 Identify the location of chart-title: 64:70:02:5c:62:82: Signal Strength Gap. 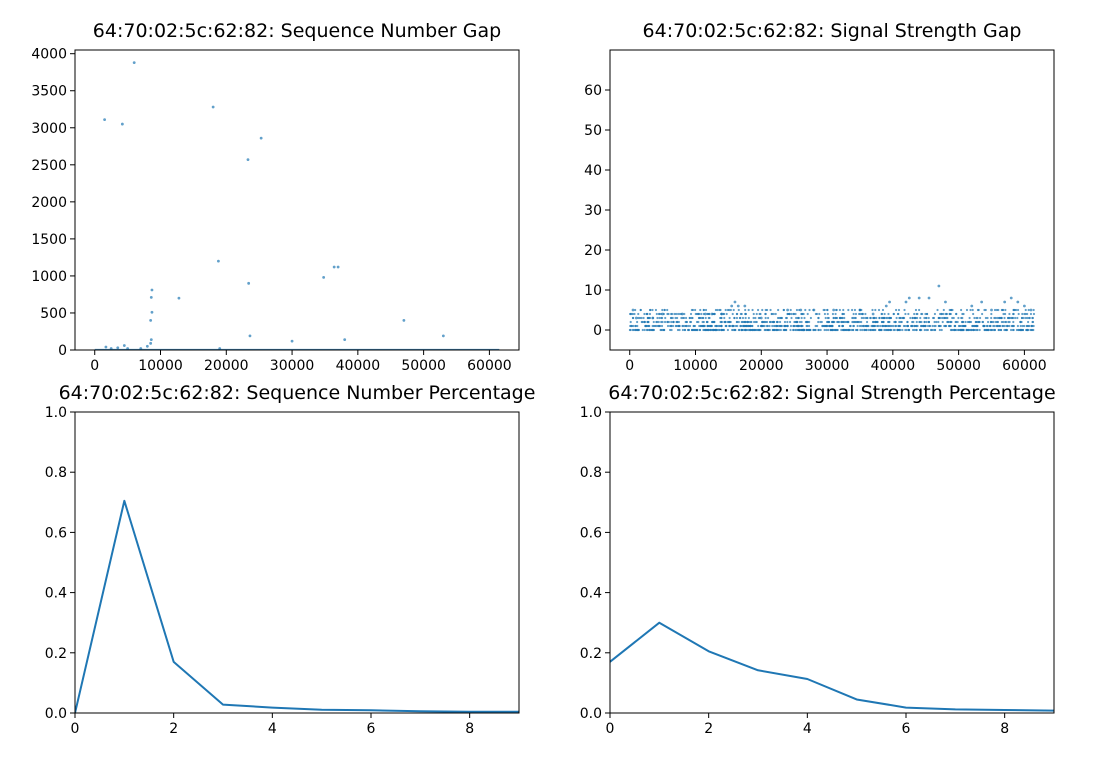
(832, 31).